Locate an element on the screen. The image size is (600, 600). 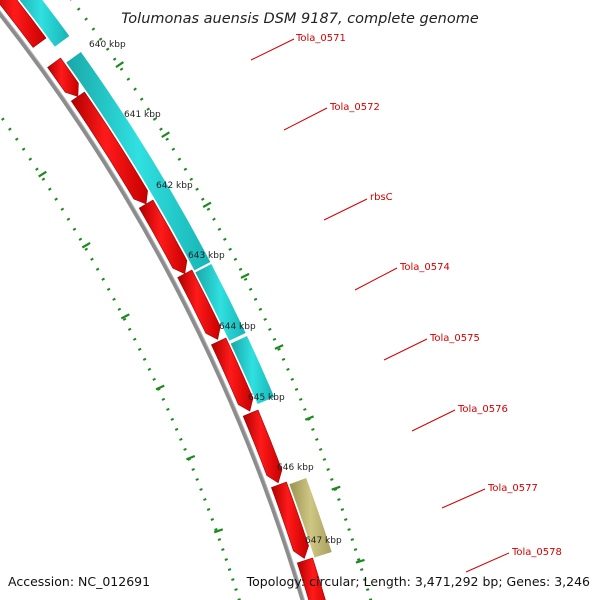
gene-label-tola-0574: Tola_0574 is located at coordinates (424, 267).